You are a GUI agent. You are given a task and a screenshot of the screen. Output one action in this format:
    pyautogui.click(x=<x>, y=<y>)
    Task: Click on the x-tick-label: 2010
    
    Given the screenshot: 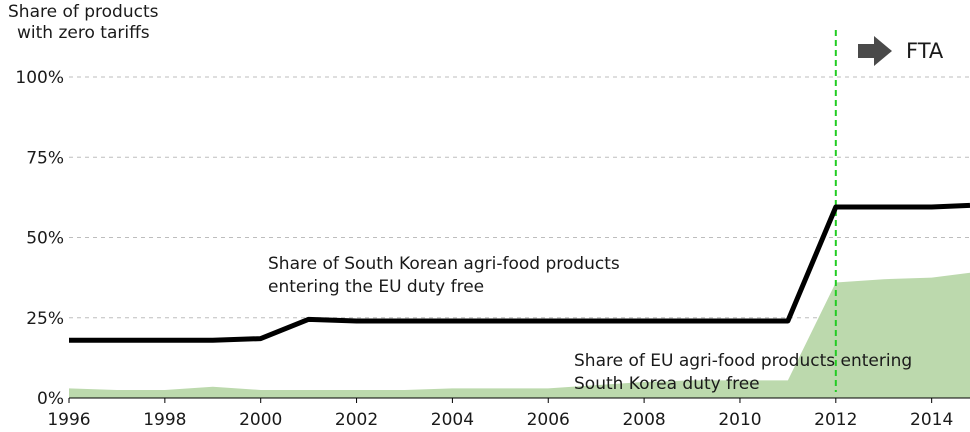 What is the action you would take?
    pyautogui.click(x=739, y=420)
    